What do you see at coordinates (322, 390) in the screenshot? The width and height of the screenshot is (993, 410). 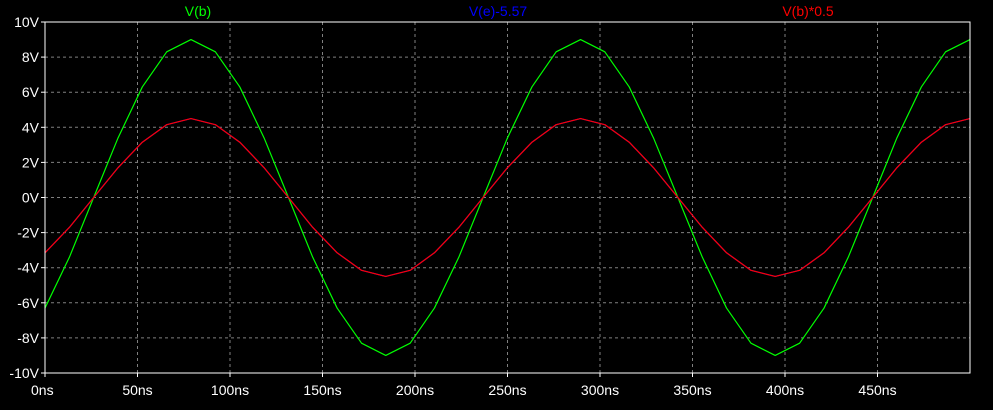 I see `x-tick-label: 150ns` at bounding box center [322, 390].